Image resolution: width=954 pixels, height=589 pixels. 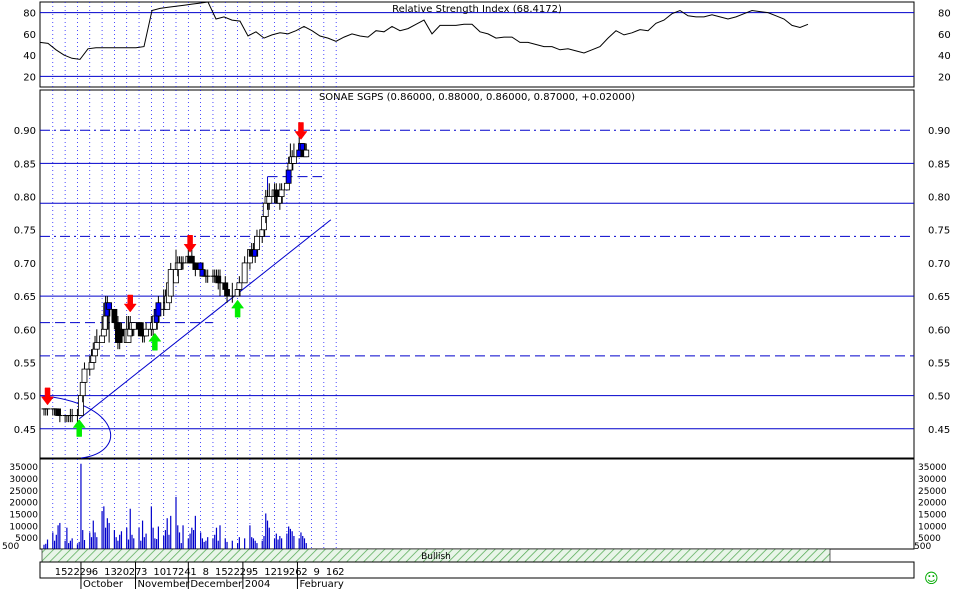 I want to click on volume-tick-label: 15000, so click(x=932, y=515).